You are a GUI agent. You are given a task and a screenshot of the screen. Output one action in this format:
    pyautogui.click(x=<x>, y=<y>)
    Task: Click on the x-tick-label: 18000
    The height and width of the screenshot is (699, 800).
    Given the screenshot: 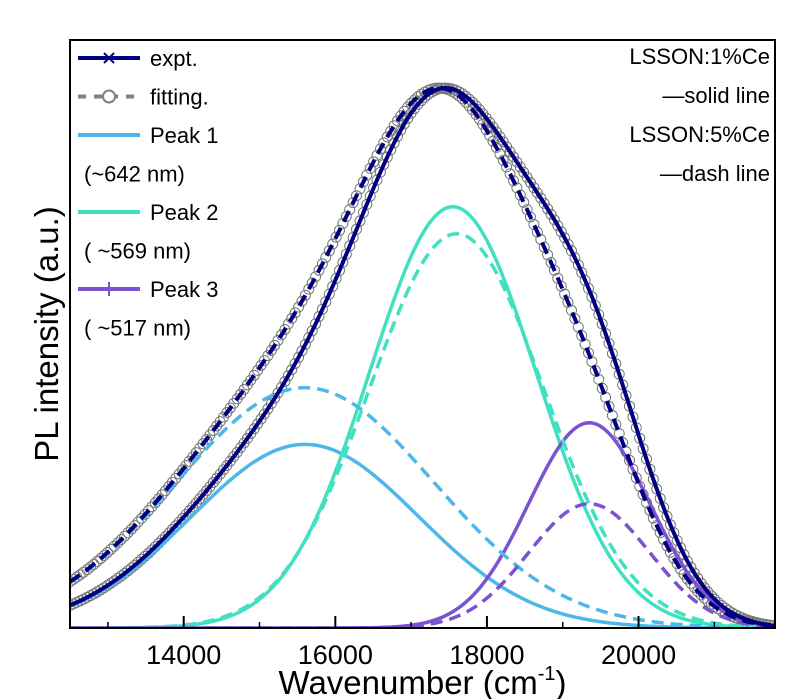 What is the action you would take?
    pyautogui.click(x=486, y=655)
    